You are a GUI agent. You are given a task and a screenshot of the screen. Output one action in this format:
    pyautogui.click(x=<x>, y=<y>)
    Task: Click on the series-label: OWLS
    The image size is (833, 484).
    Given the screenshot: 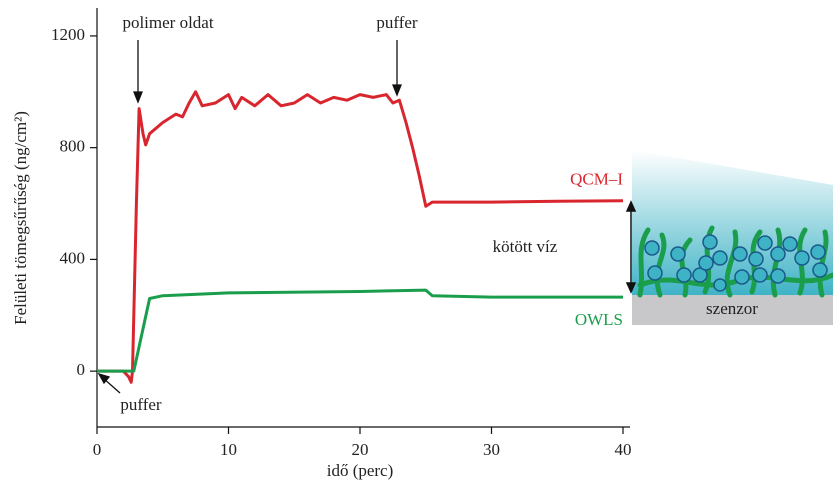 What is the action you would take?
    pyautogui.click(x=599, y=319)
    